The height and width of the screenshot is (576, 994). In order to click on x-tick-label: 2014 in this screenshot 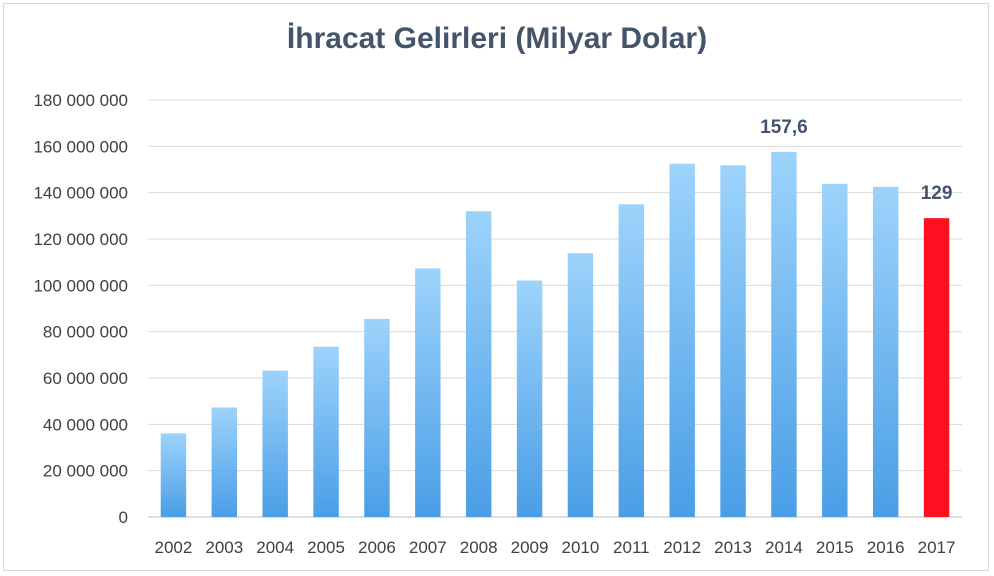, I will do `click(784, 547)`.